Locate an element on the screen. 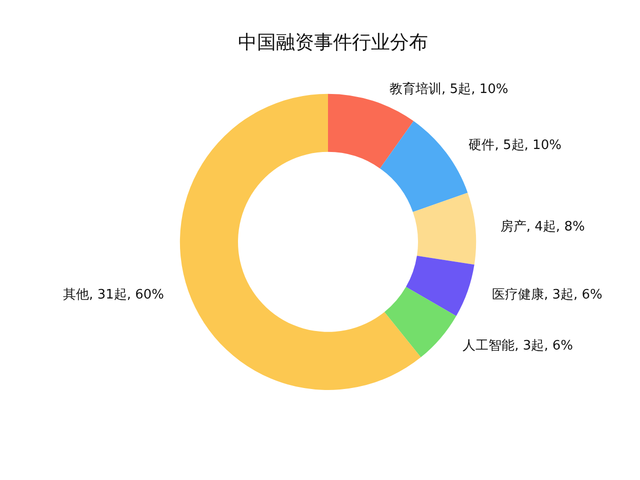  slice-label: 医疗健康, 3起, 6% is located at coordinates (547, 295).